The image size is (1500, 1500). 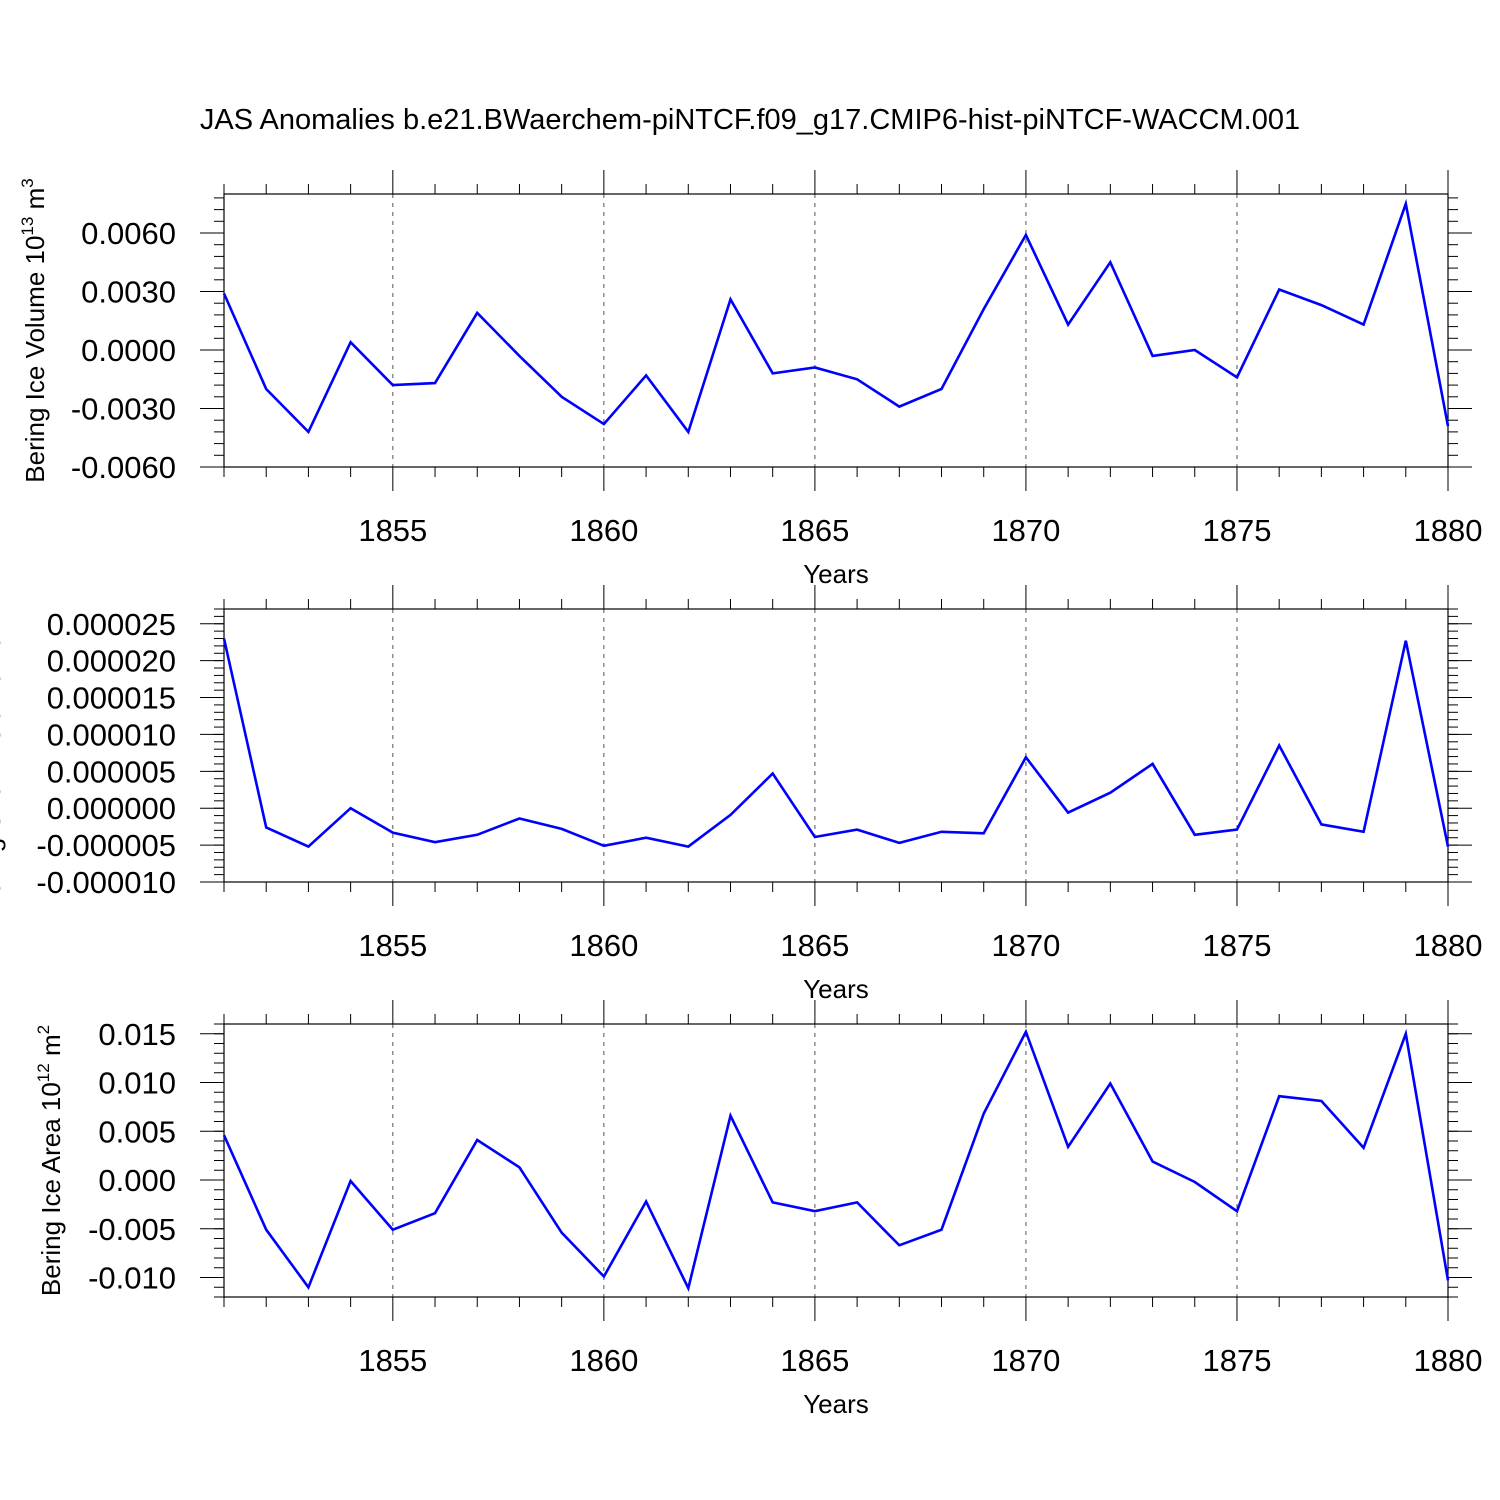 What do you see at coordinates (106, 845) in the screenshot?
I see `y-tick-label: -0.000005` at bounding box center [106, 845].